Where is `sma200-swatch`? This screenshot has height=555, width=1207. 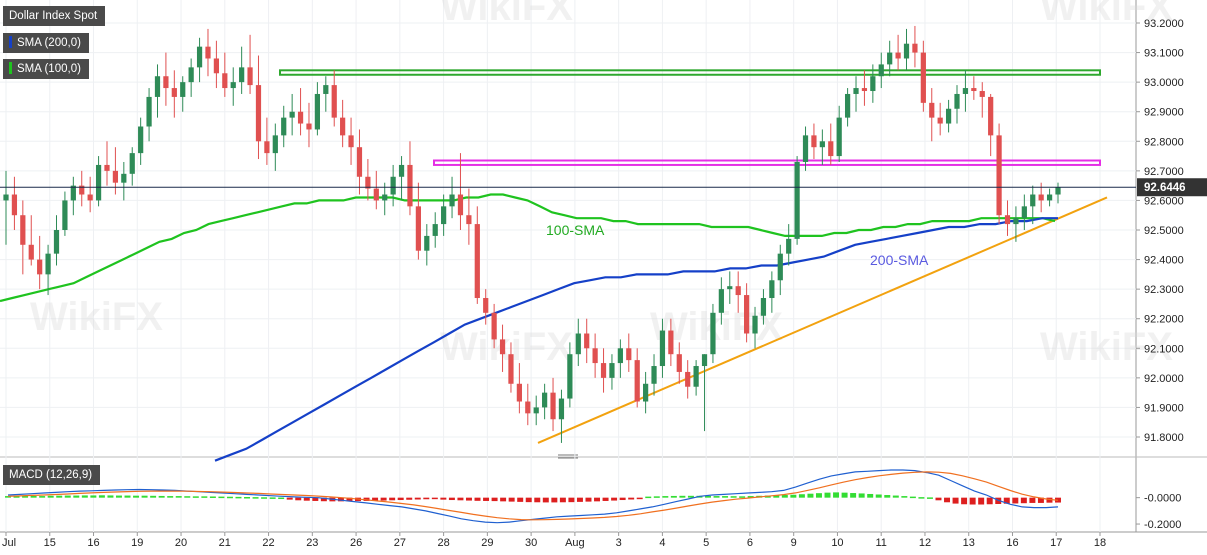
sma200-swatch is located at coordinates (10, 41).